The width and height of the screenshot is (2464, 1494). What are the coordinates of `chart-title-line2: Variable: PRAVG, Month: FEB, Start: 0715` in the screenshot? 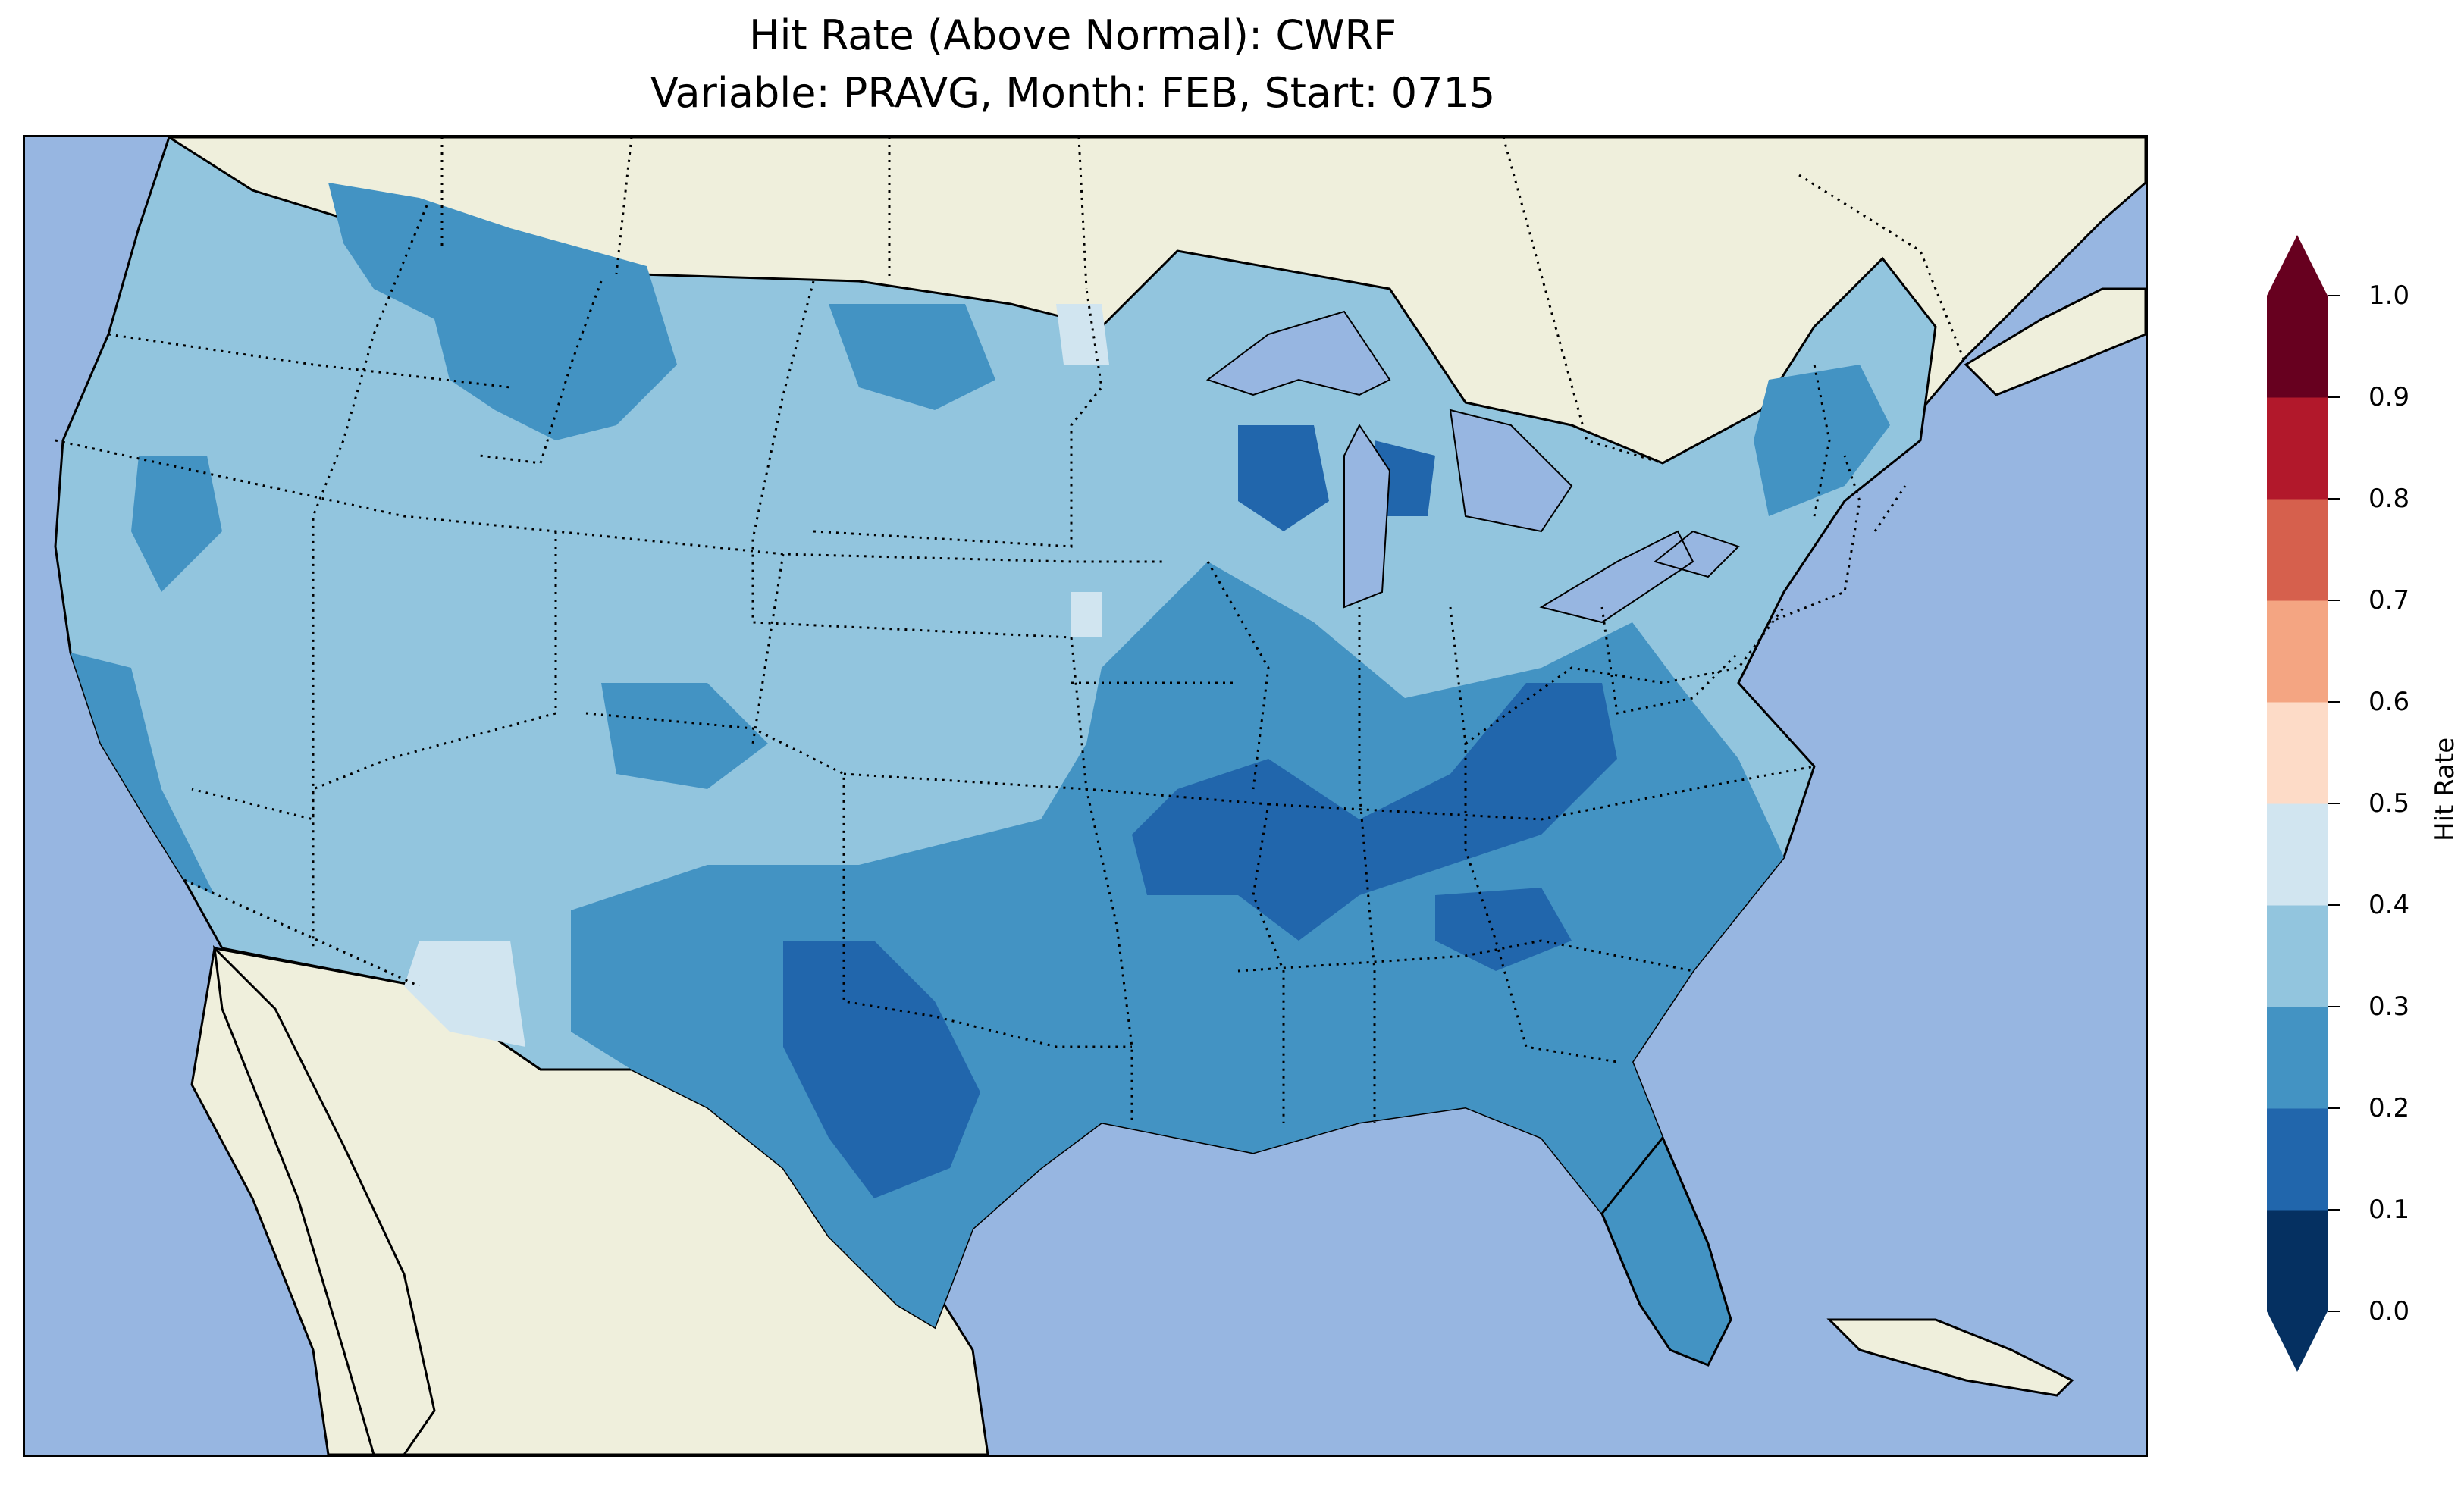 It's located at (1073, 93).